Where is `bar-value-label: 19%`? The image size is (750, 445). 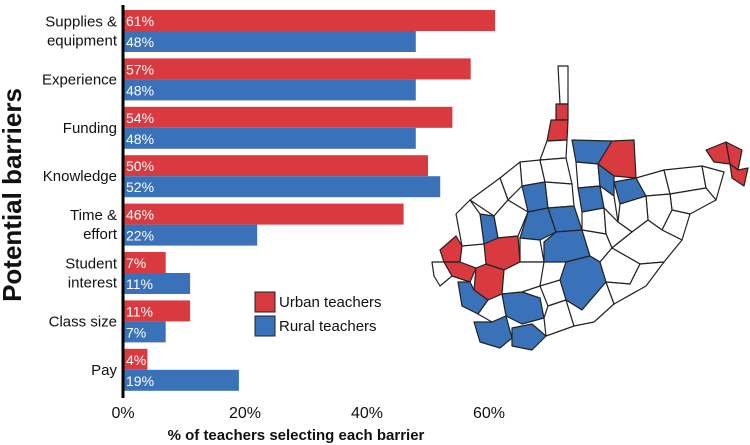 bar-value-label: 19% is located at coordinates (140, 381).